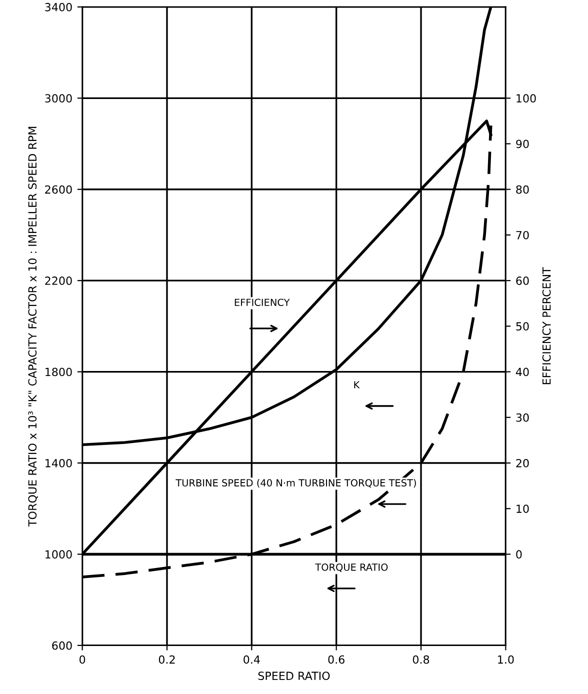 This screenshot has width=588, height=694. Describe the element at coordinates (58, 7) in the screenshot. I see `y-tick-label: 3400` at that location.